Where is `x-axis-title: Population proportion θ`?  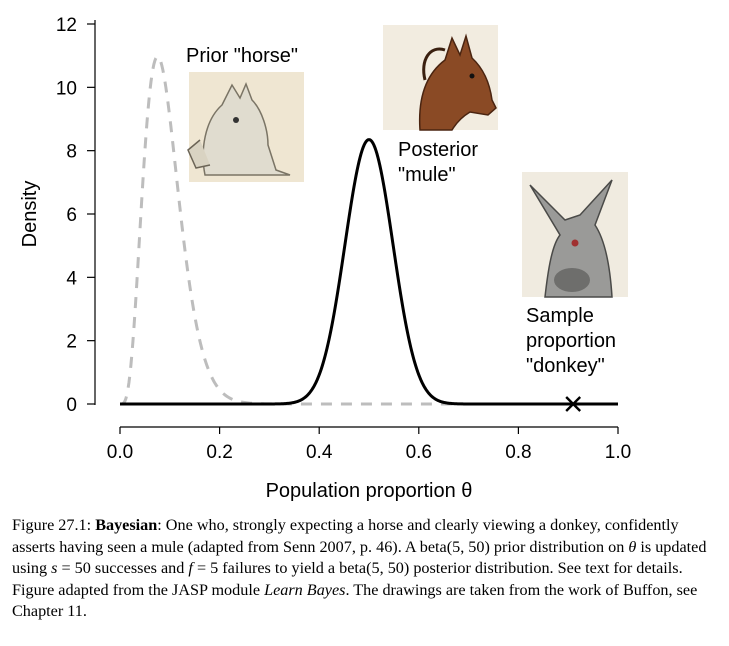 x-axis-title: Population proportion θ is located at coordinates (369, 491).